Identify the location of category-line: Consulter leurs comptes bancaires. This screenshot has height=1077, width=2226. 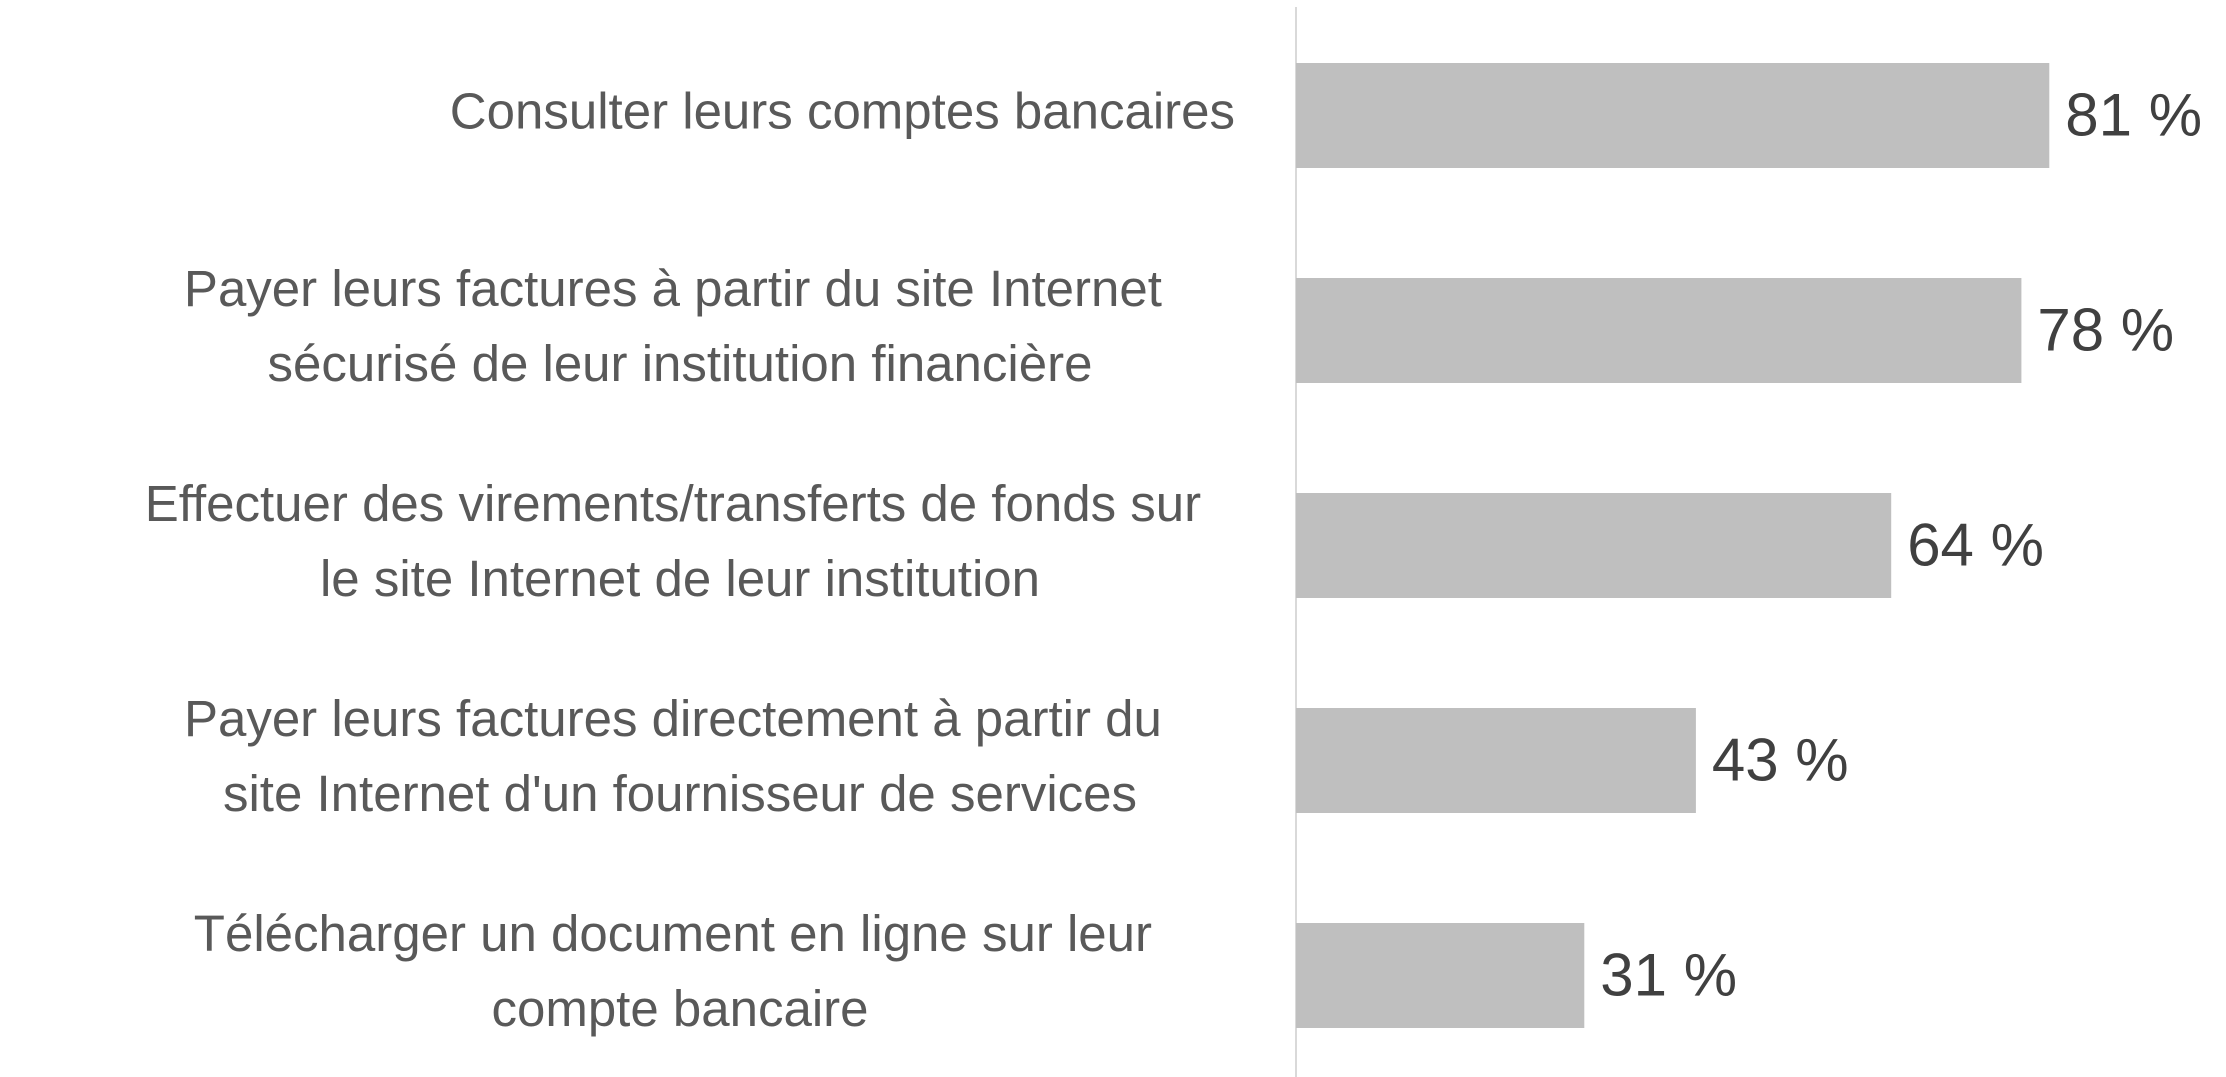
(842, 111).